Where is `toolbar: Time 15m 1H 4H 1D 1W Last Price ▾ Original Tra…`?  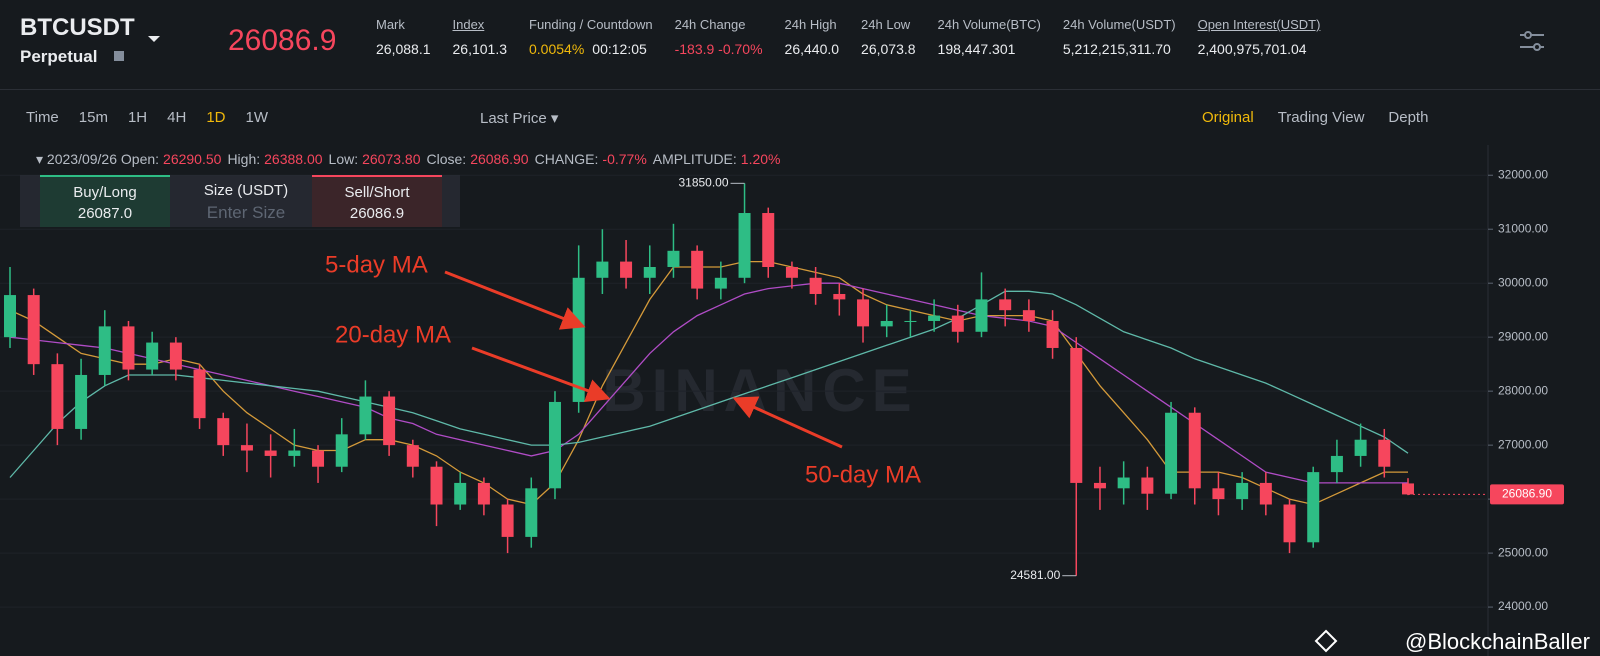 toolbar: Time 15m 1H 4H 1D 1W Last Price ▾ Original Tra… is located at coordinates (800, 118).